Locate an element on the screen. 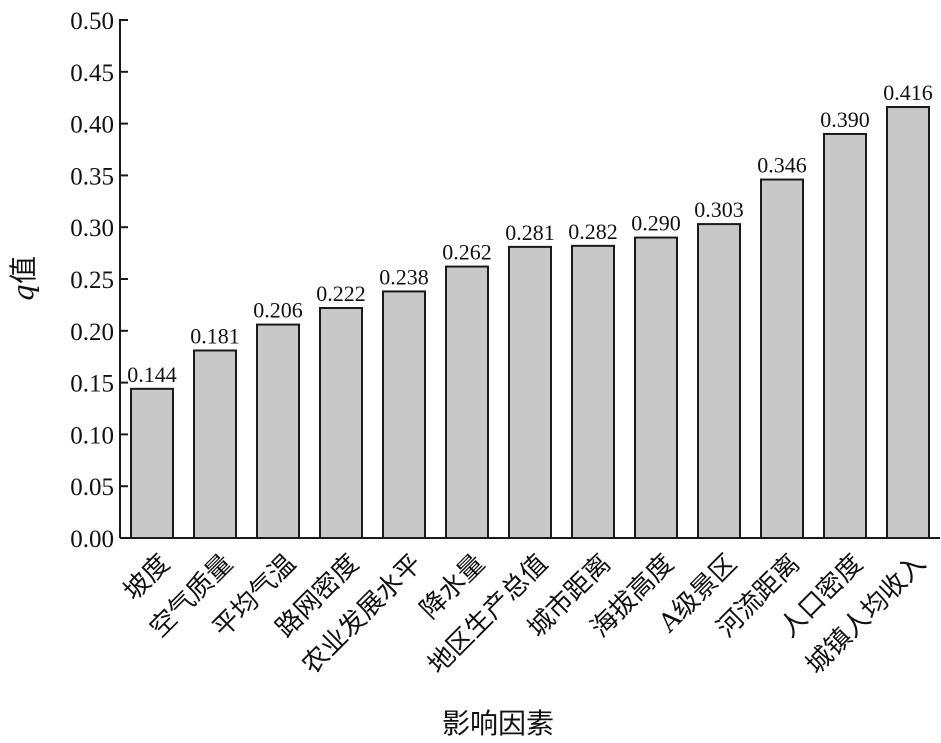 The image size is (941, 743). bar-value-label: 0.181 is located at coordinates (215, 335).